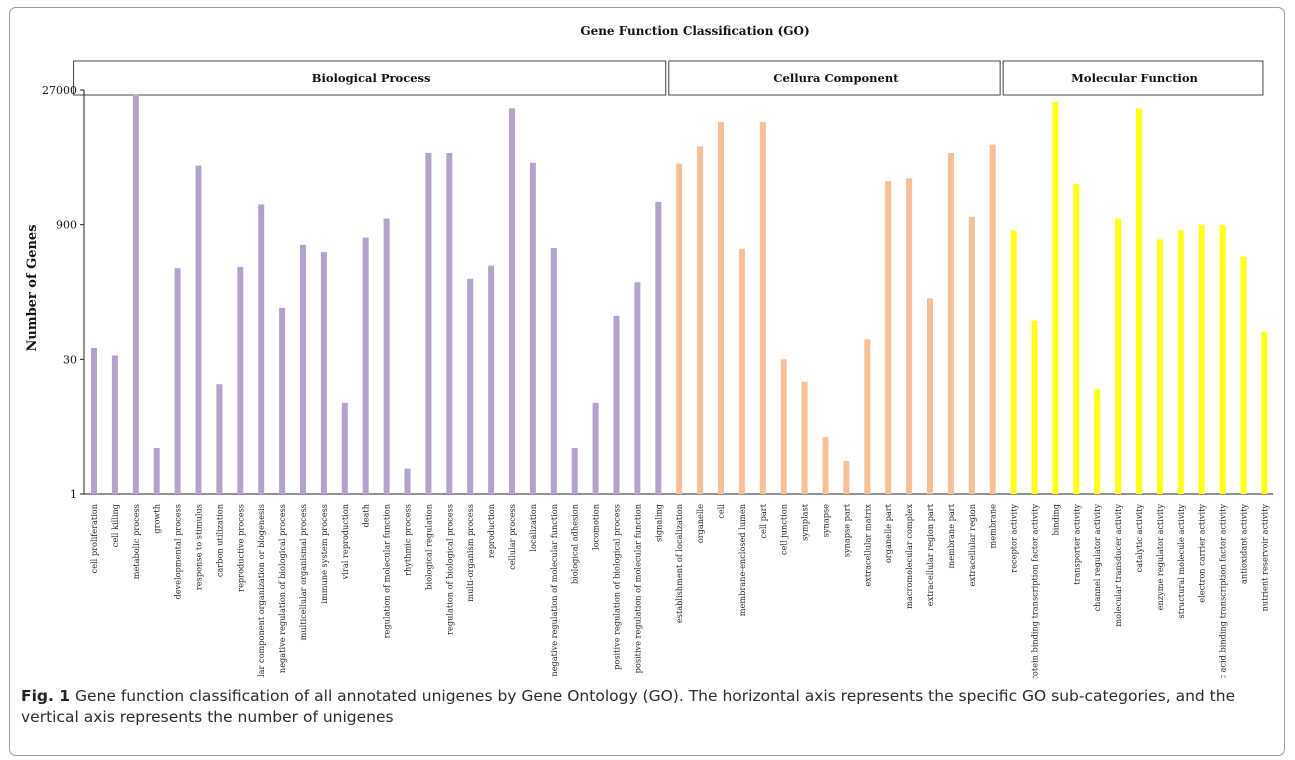 The width and height of the screenshot is (1295, 760). Describe the element at coordinates (240, 548) in the screenshot. I see `x-tick-label: reproductive process` at that location.